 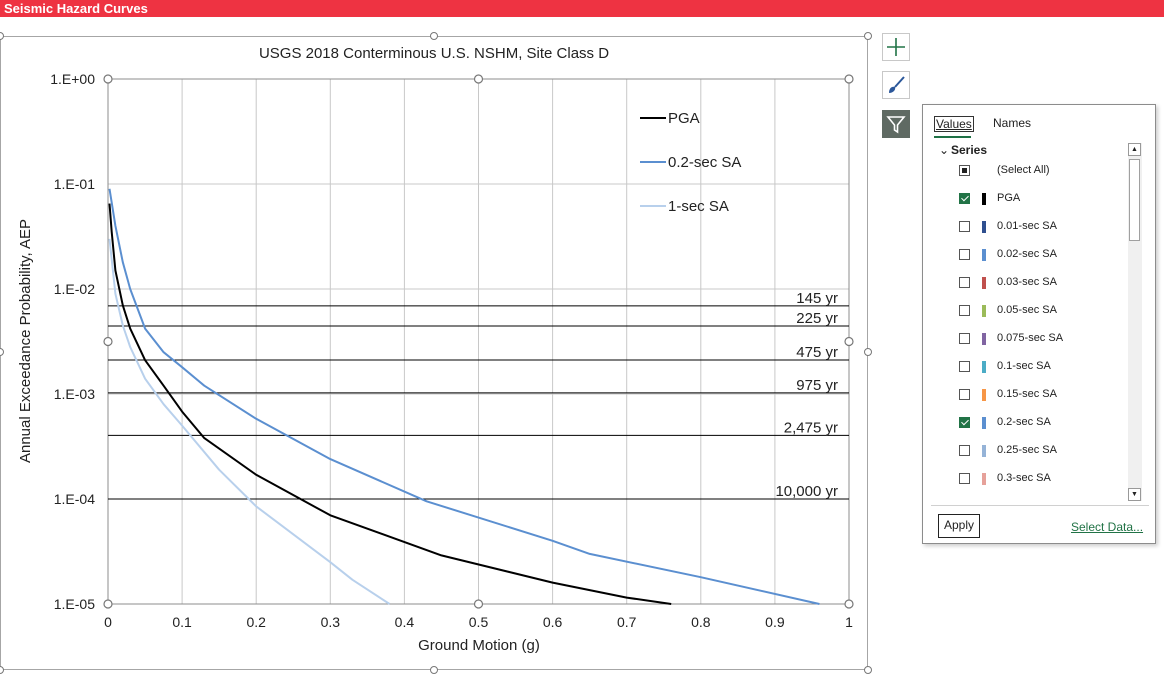 I want to click on series-filter-label: 0.05-sec SA, so click(x=1027, y=310).